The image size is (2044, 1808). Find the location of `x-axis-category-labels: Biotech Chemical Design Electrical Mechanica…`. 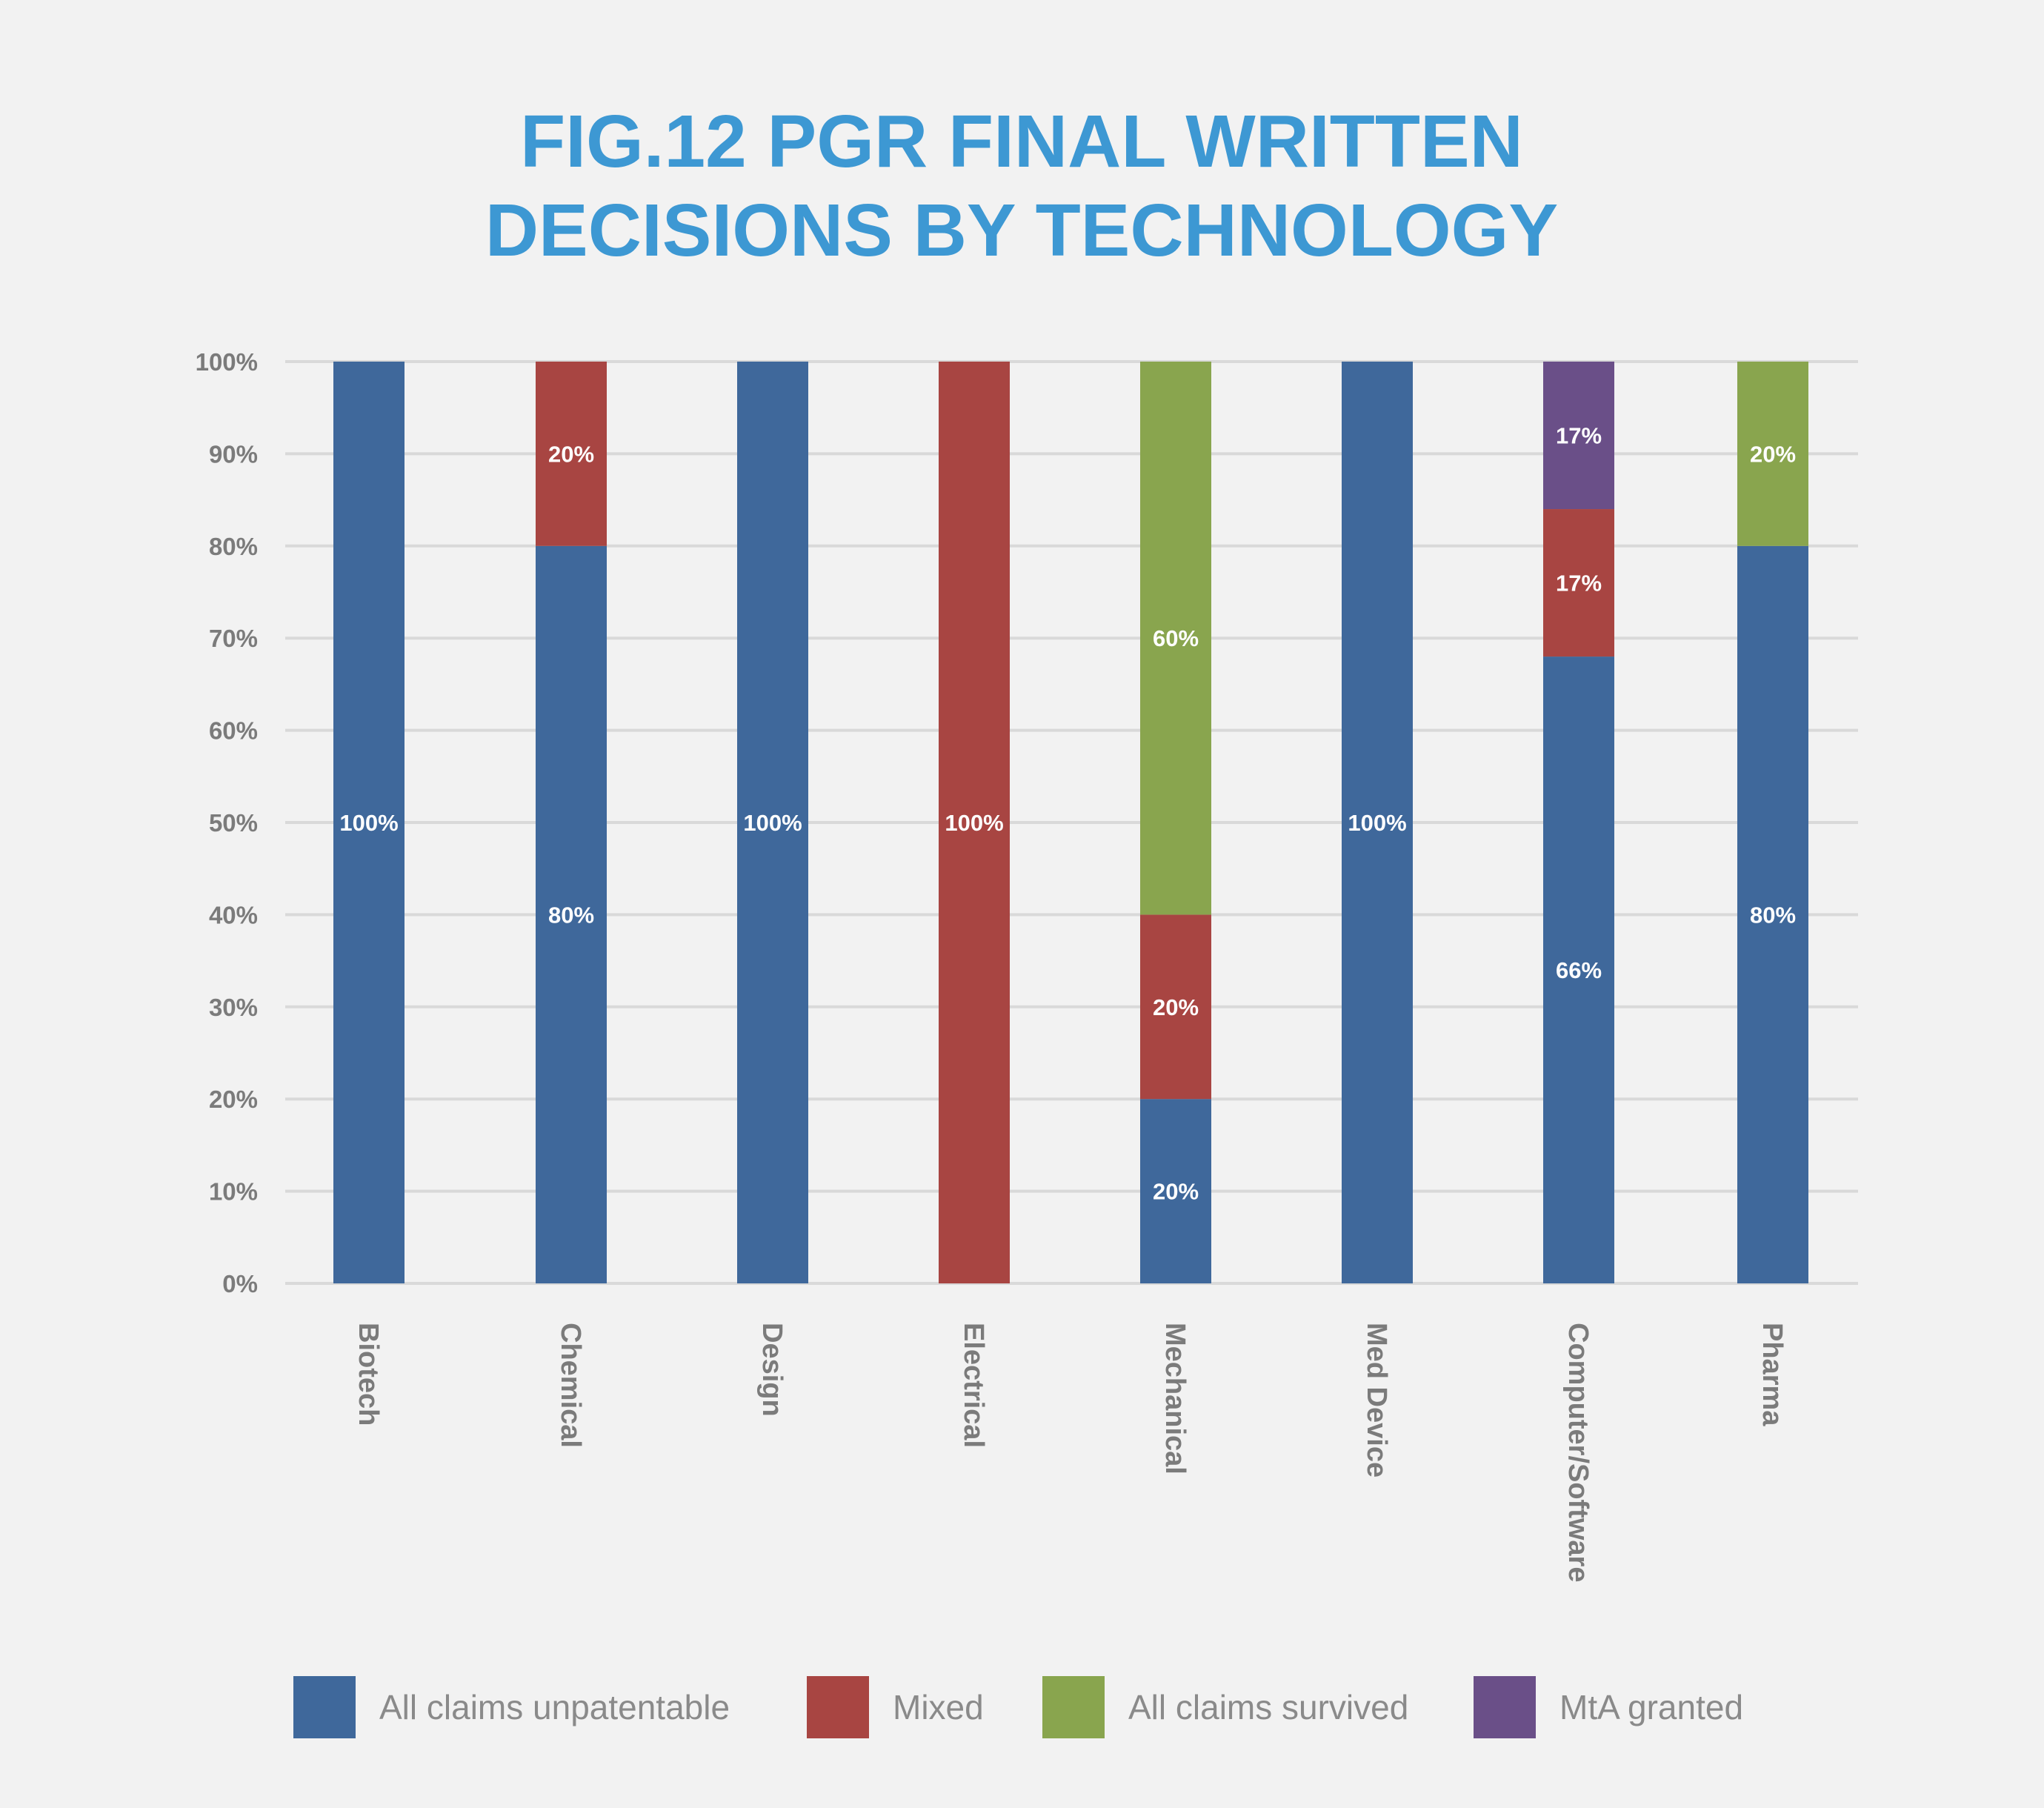

x-axis-category-labels: Biotech Chemical Design Electrical Mechanica… is located at coordinates (1070, 1452).